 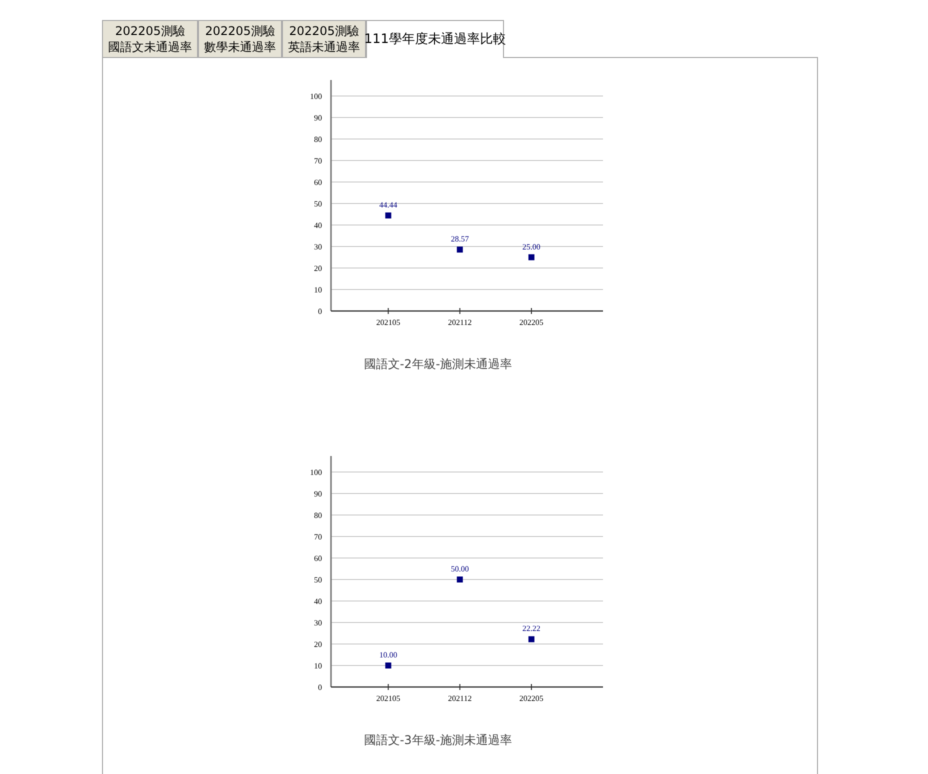 What do you see at coordinates (438, 364) in the screenshot?
I see `text: 國語文-2年級-施測未通過率` at bounding box center [438, 364].